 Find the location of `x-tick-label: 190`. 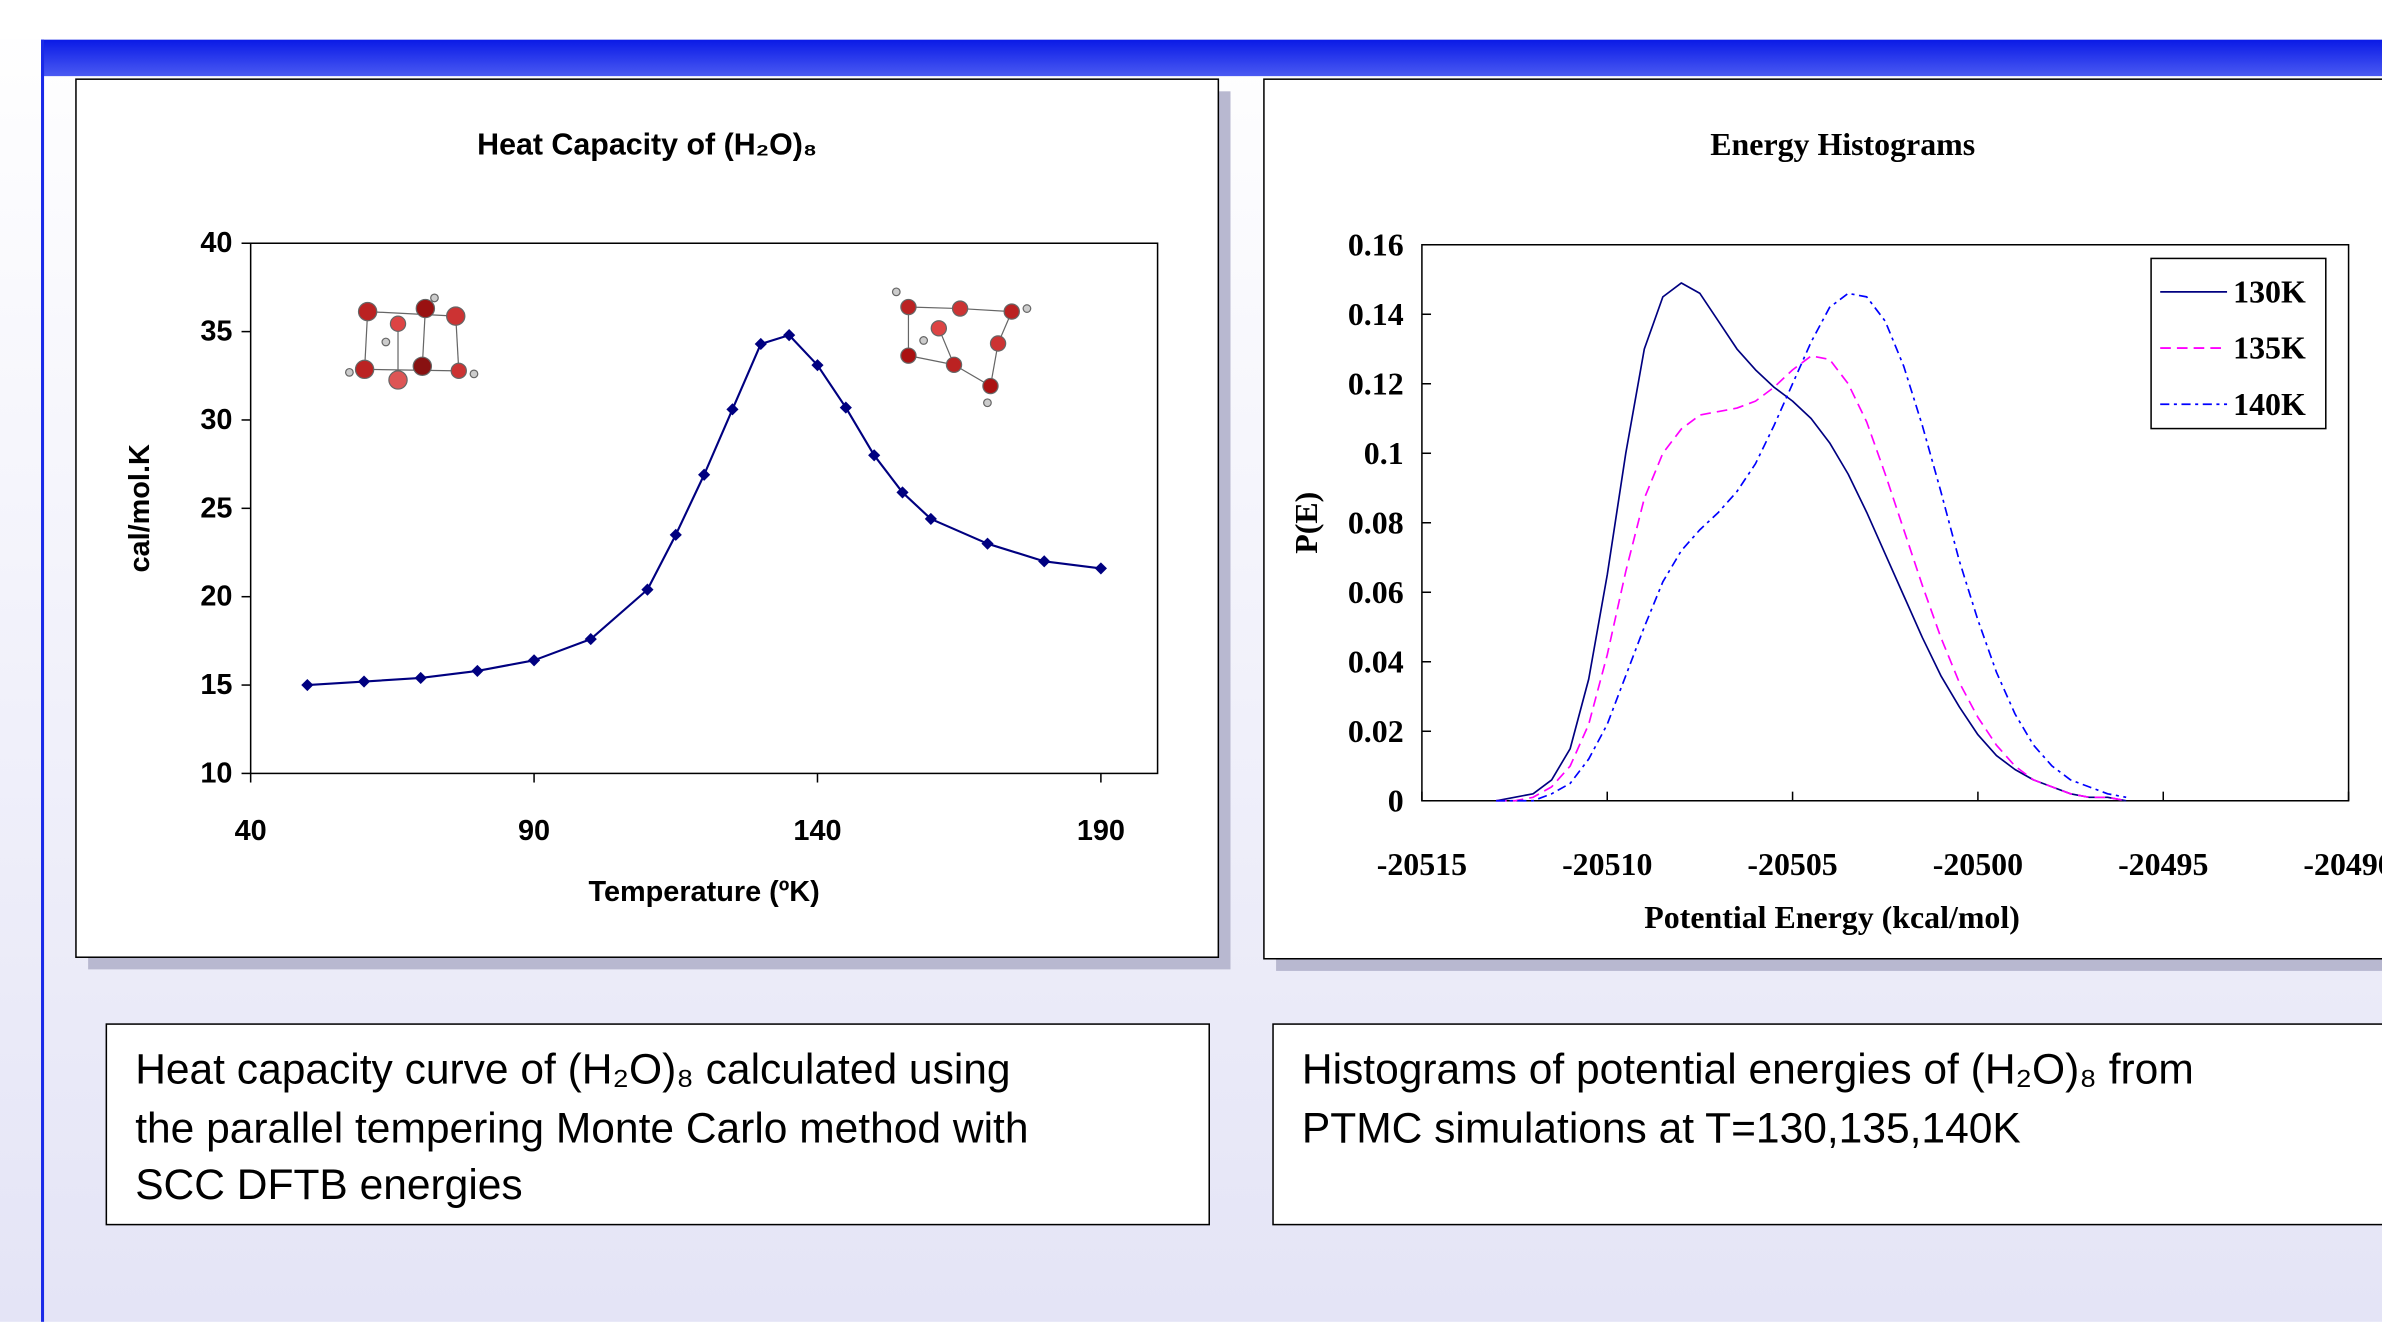

x-tick-label: 190 is located at coordinates (1101, 831).